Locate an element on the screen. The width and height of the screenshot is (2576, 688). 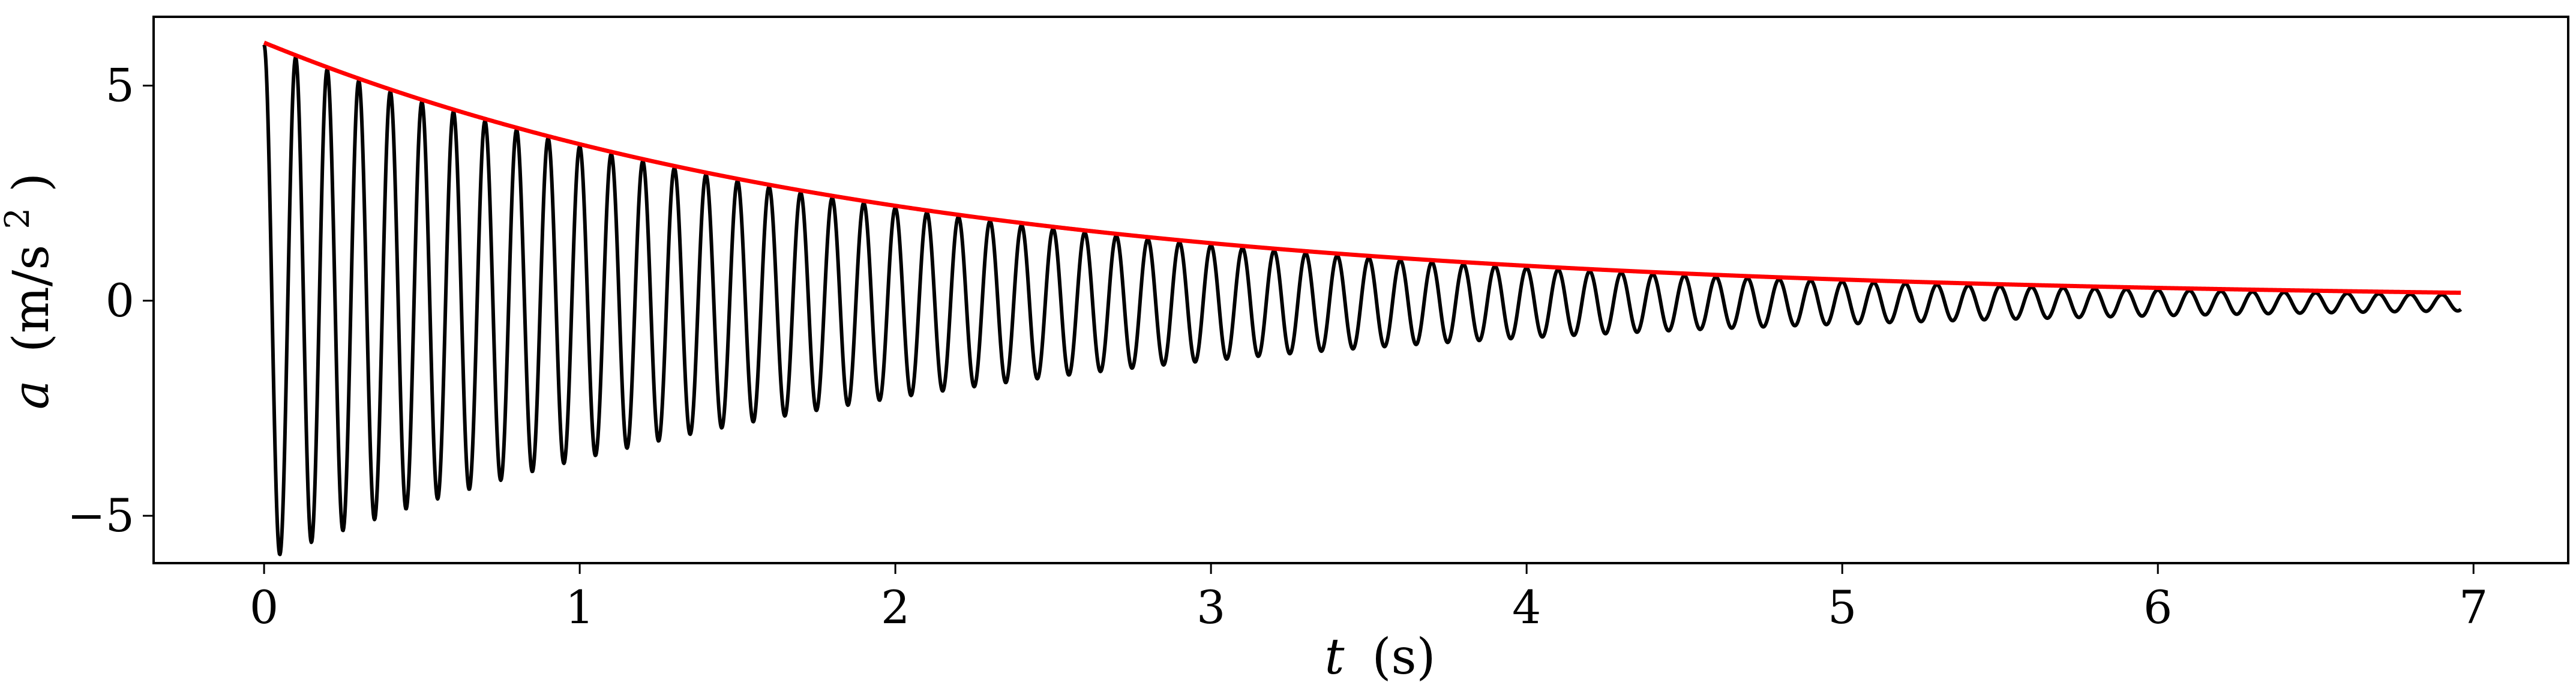
y-axis-ticks: −5 0 5 is located at coordinates (110, 301).